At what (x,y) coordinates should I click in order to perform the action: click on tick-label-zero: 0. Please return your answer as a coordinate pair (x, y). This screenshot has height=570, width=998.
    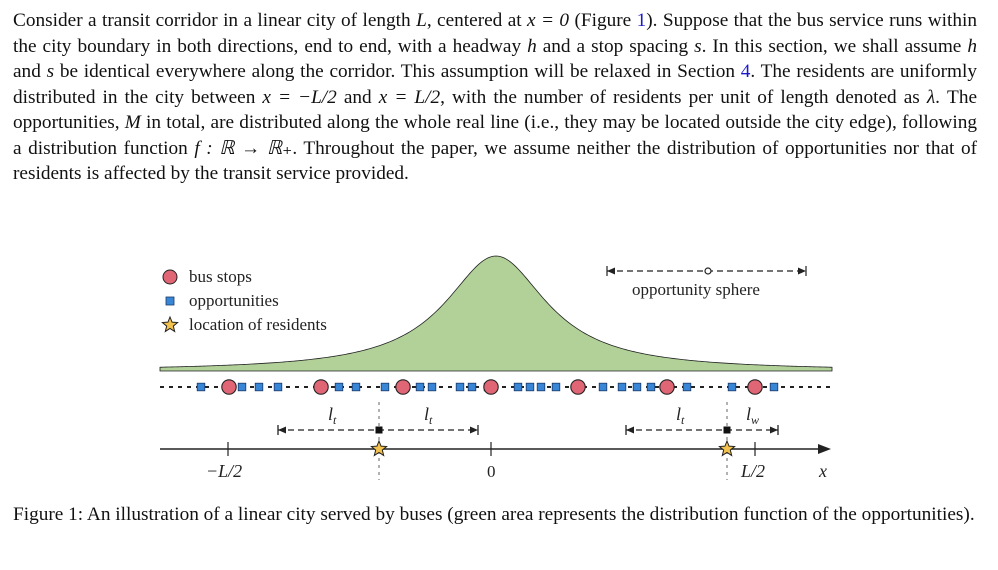
    Looking at the image, I should click on (491, 471).